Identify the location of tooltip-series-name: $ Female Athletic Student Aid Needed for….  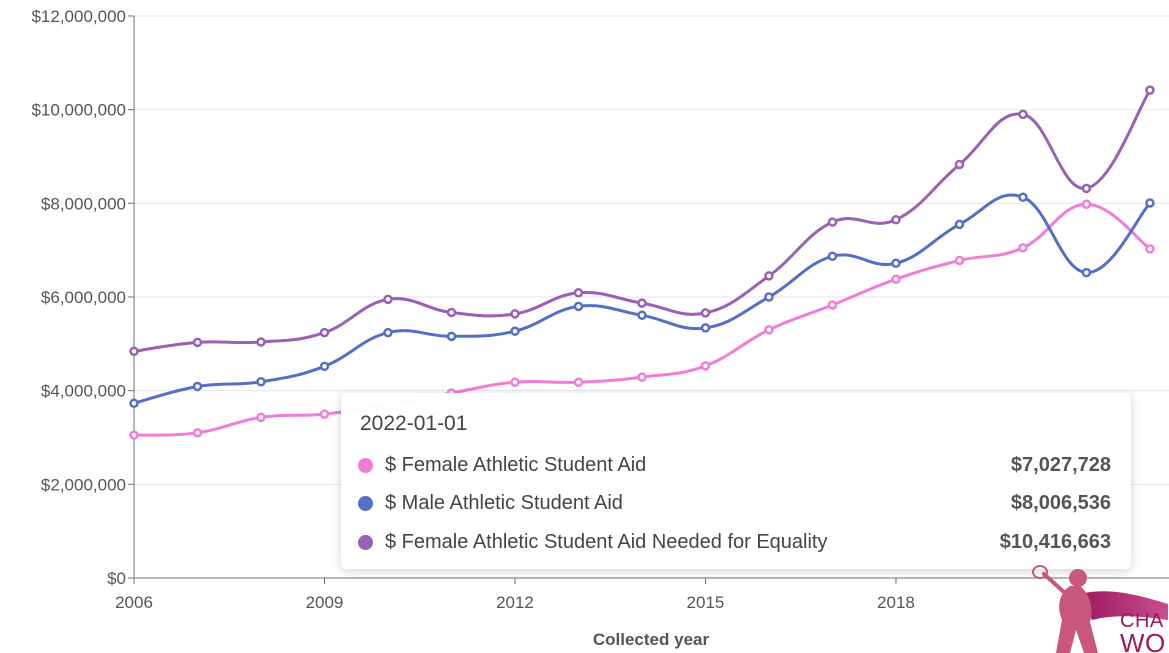
(606, 541).